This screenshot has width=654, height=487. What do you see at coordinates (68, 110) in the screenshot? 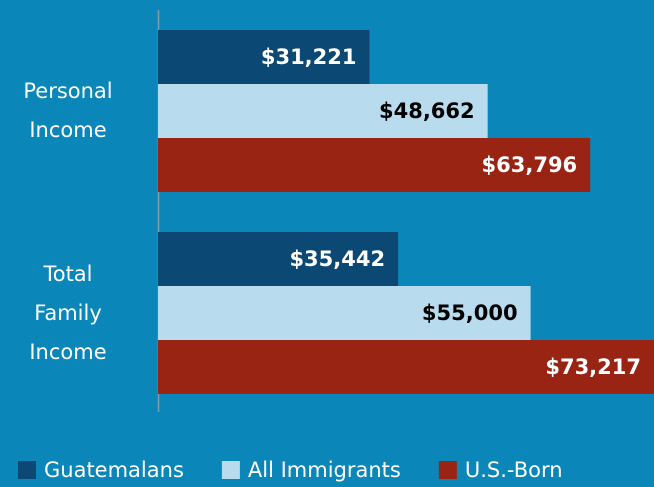
I see `category-label: Personal Income` at bounding box center [68, 110].